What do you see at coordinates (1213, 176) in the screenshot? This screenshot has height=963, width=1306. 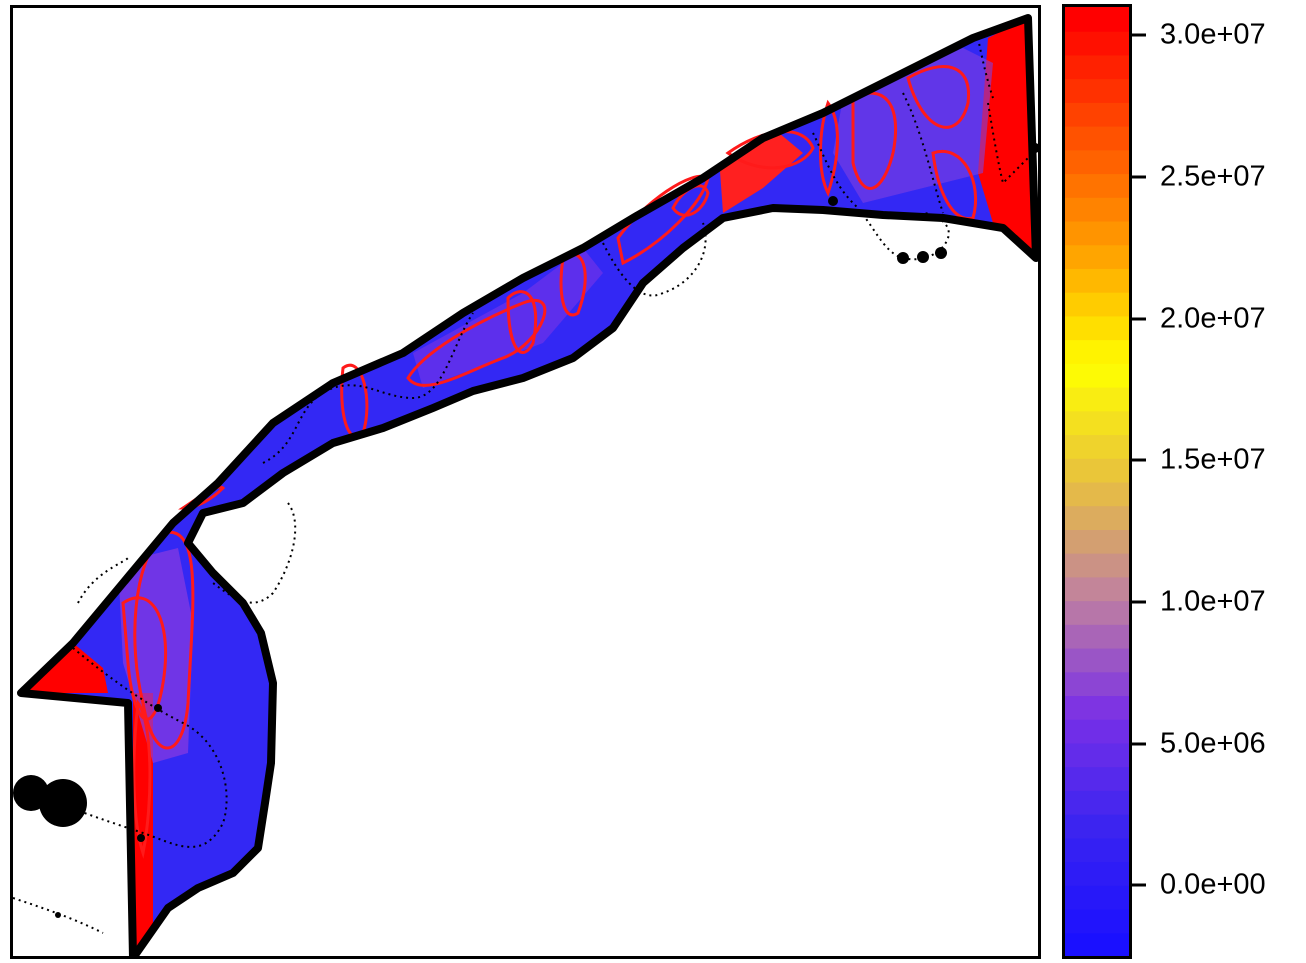 I see `colorbar-tick-label: 2.5e+07` at bounding box center [1213, 176].